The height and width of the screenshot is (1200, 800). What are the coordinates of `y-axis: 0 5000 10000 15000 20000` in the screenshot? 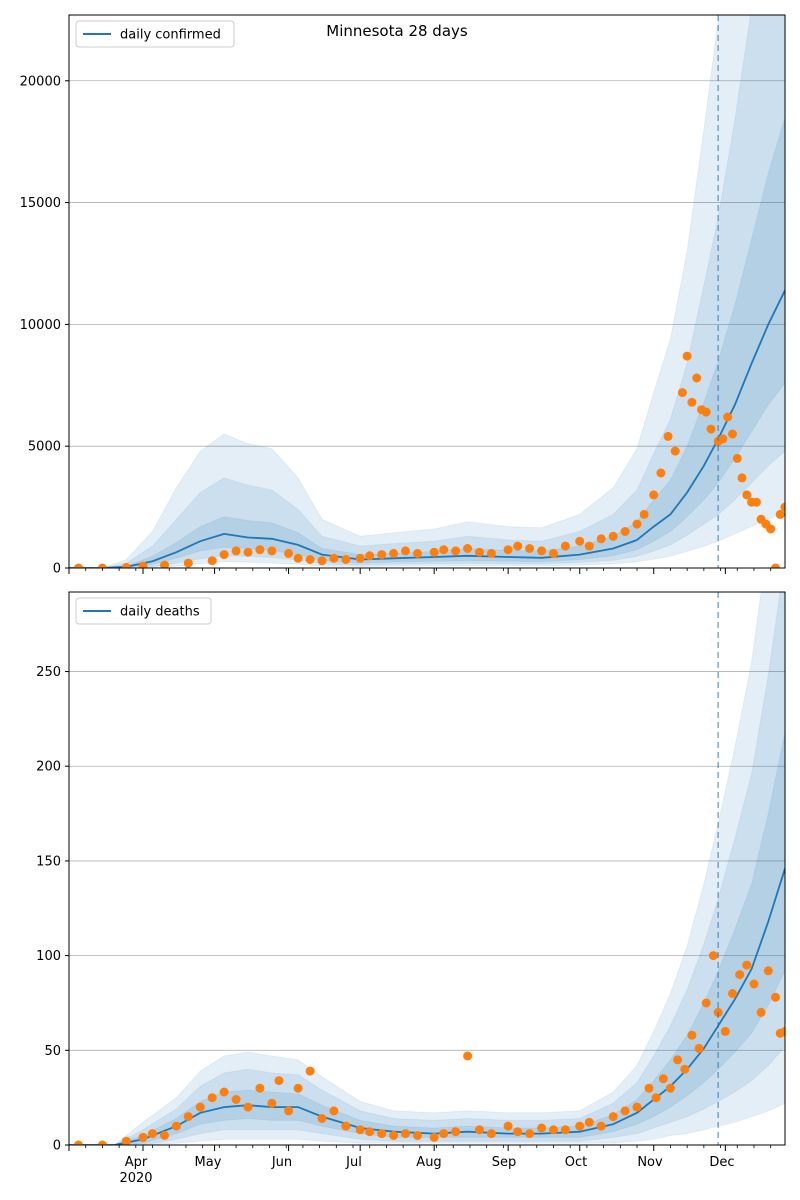 It's located at (44, 325).